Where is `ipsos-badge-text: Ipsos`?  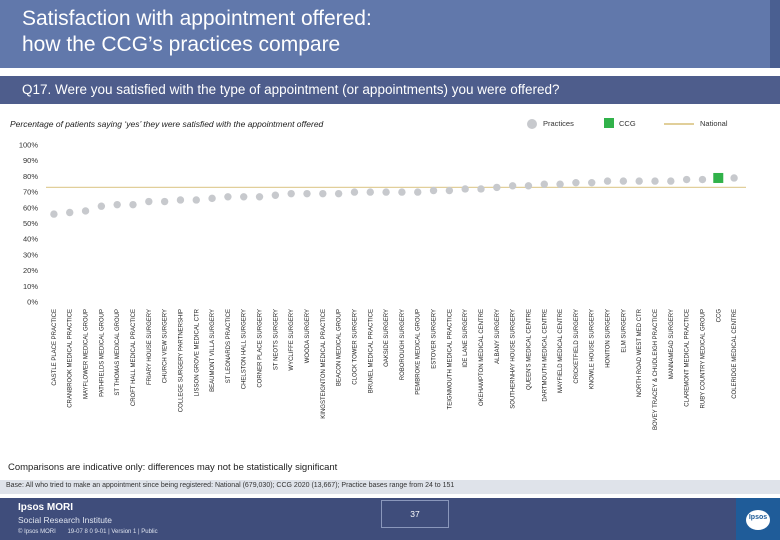 ipsos-badge-text: Ipsos is located at coordinates (758, 517).